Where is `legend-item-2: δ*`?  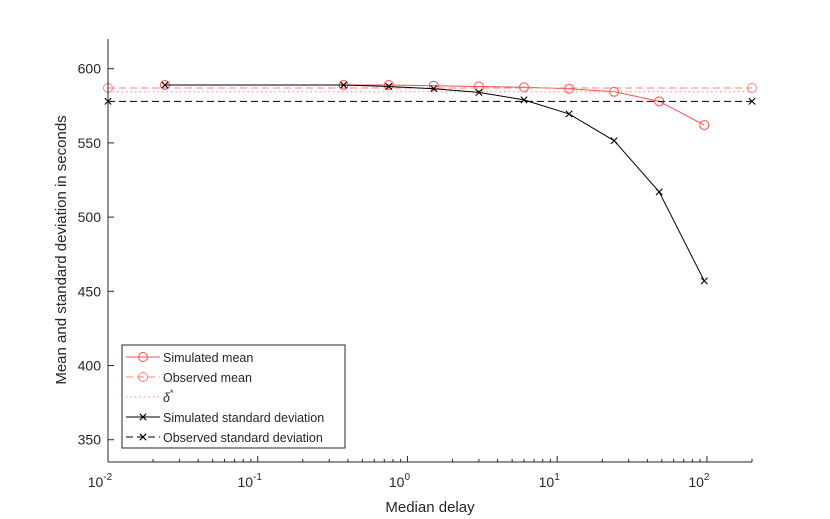
legend-item-2: δ* is located at coordinates (150, 396).